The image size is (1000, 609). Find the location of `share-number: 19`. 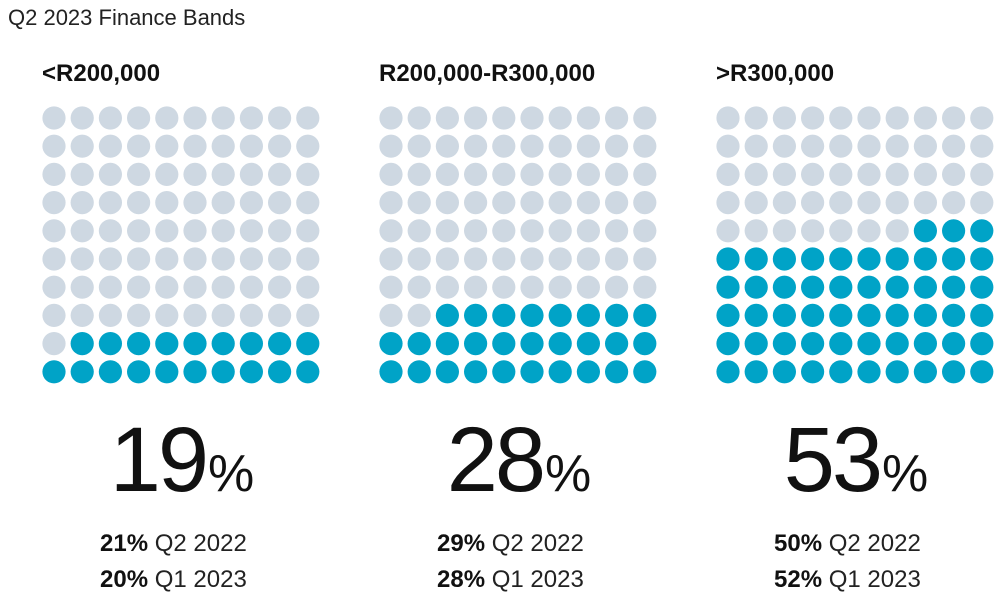

share-number: 19 is located at coordinates (159, 460).